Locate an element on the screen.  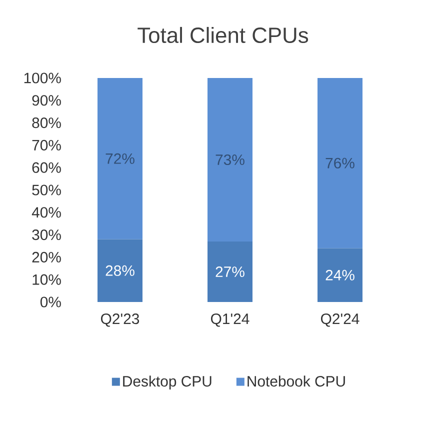
x-tick-label: Q2'24 is located at coordinates (340, 320).